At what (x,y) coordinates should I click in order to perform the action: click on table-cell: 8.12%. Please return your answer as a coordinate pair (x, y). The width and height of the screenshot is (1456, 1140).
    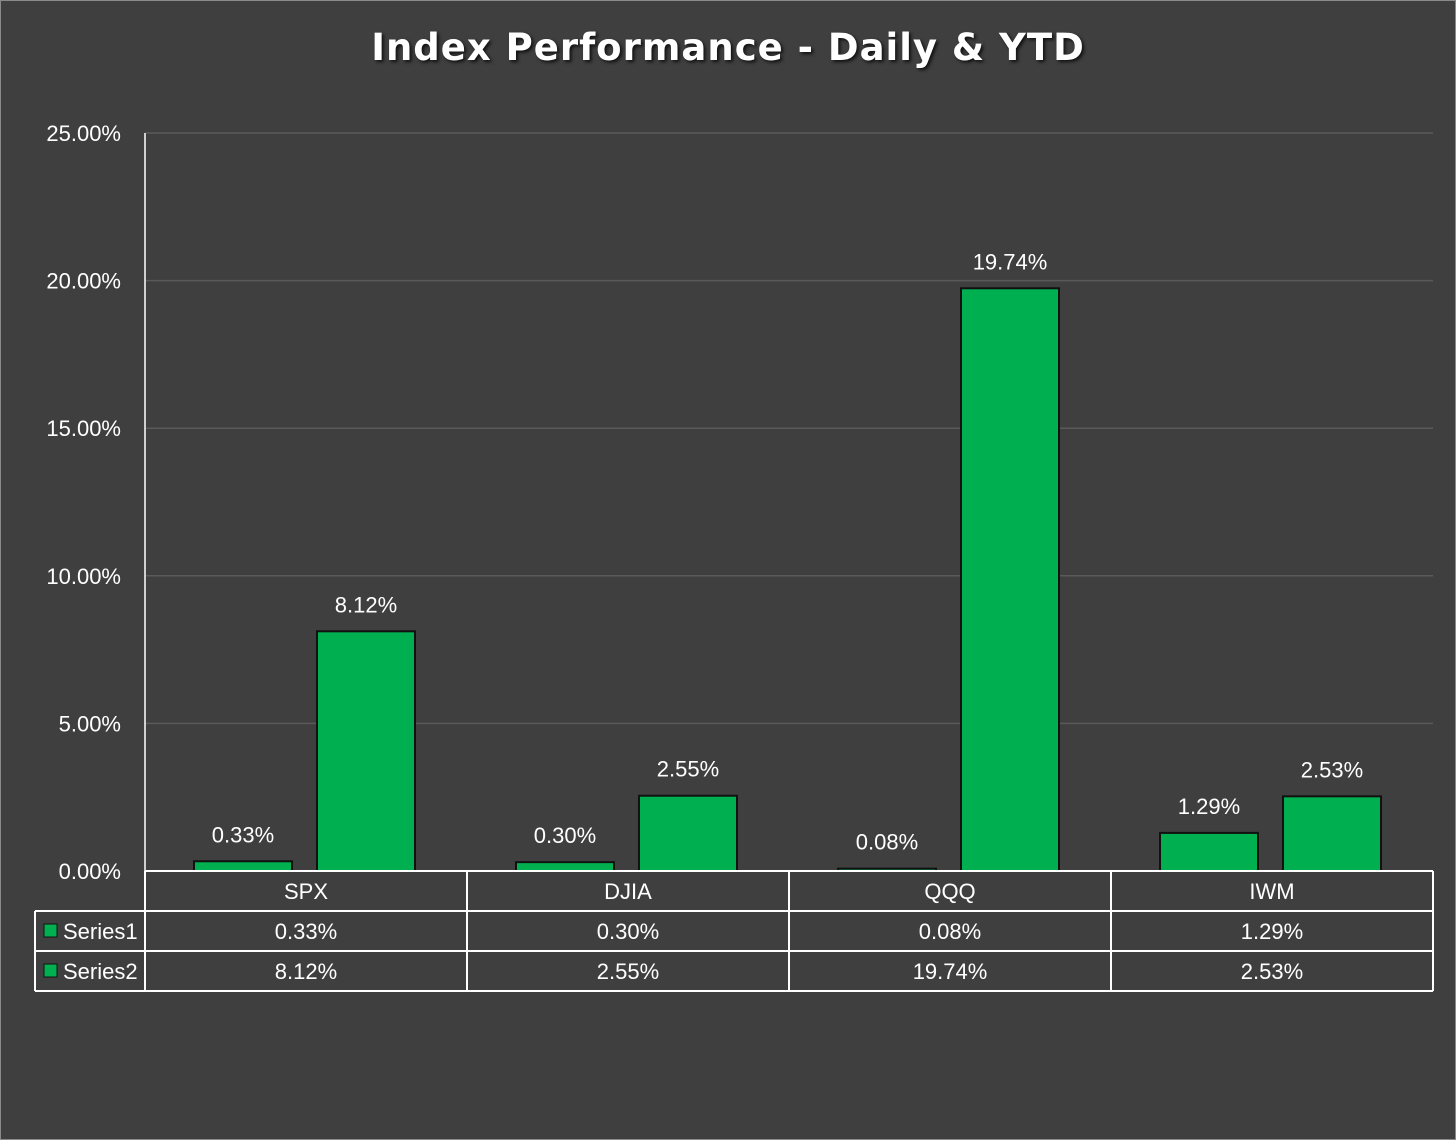
    Looking at the image, I should click on (306, 971).